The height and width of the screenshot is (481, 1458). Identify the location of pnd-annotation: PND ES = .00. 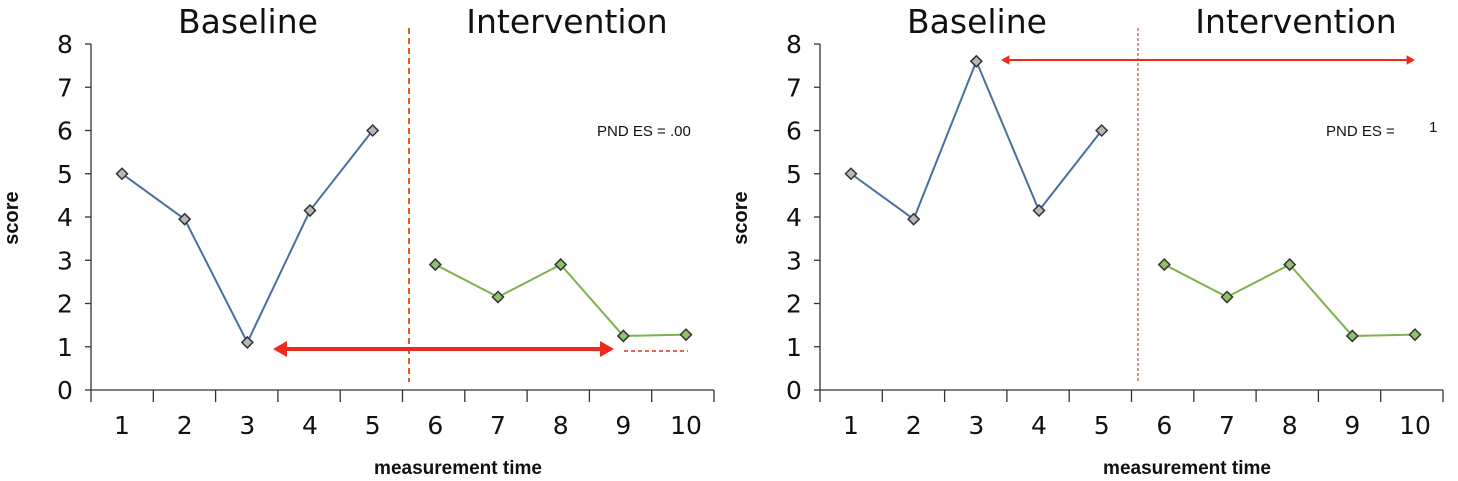
(644, 131).